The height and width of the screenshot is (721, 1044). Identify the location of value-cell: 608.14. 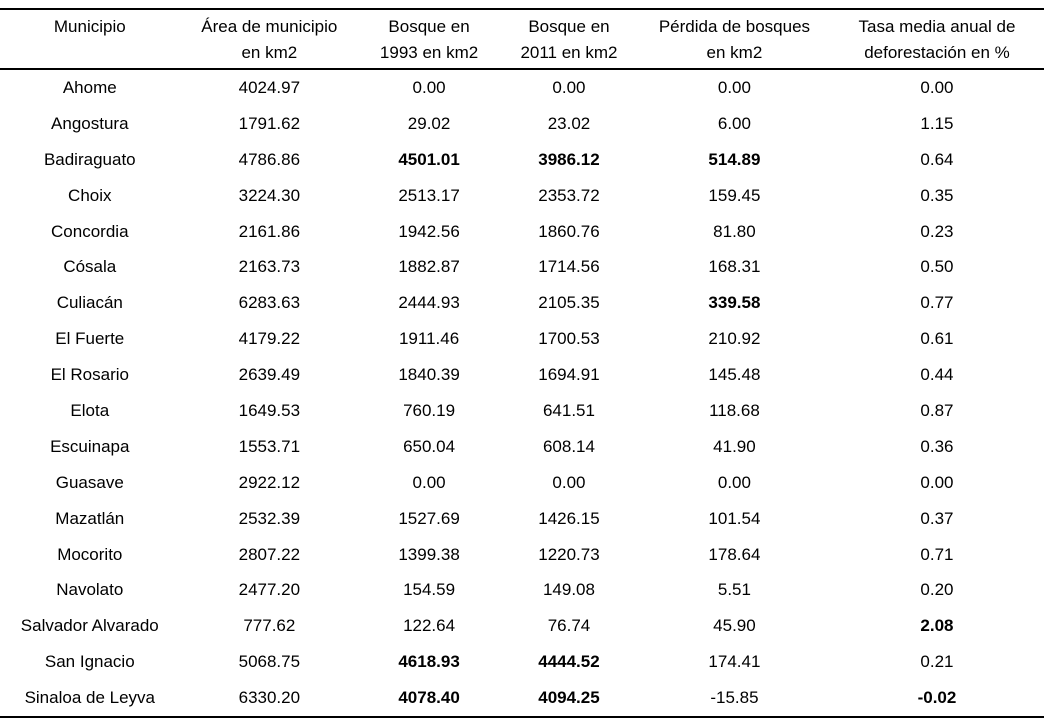
(568, 446).